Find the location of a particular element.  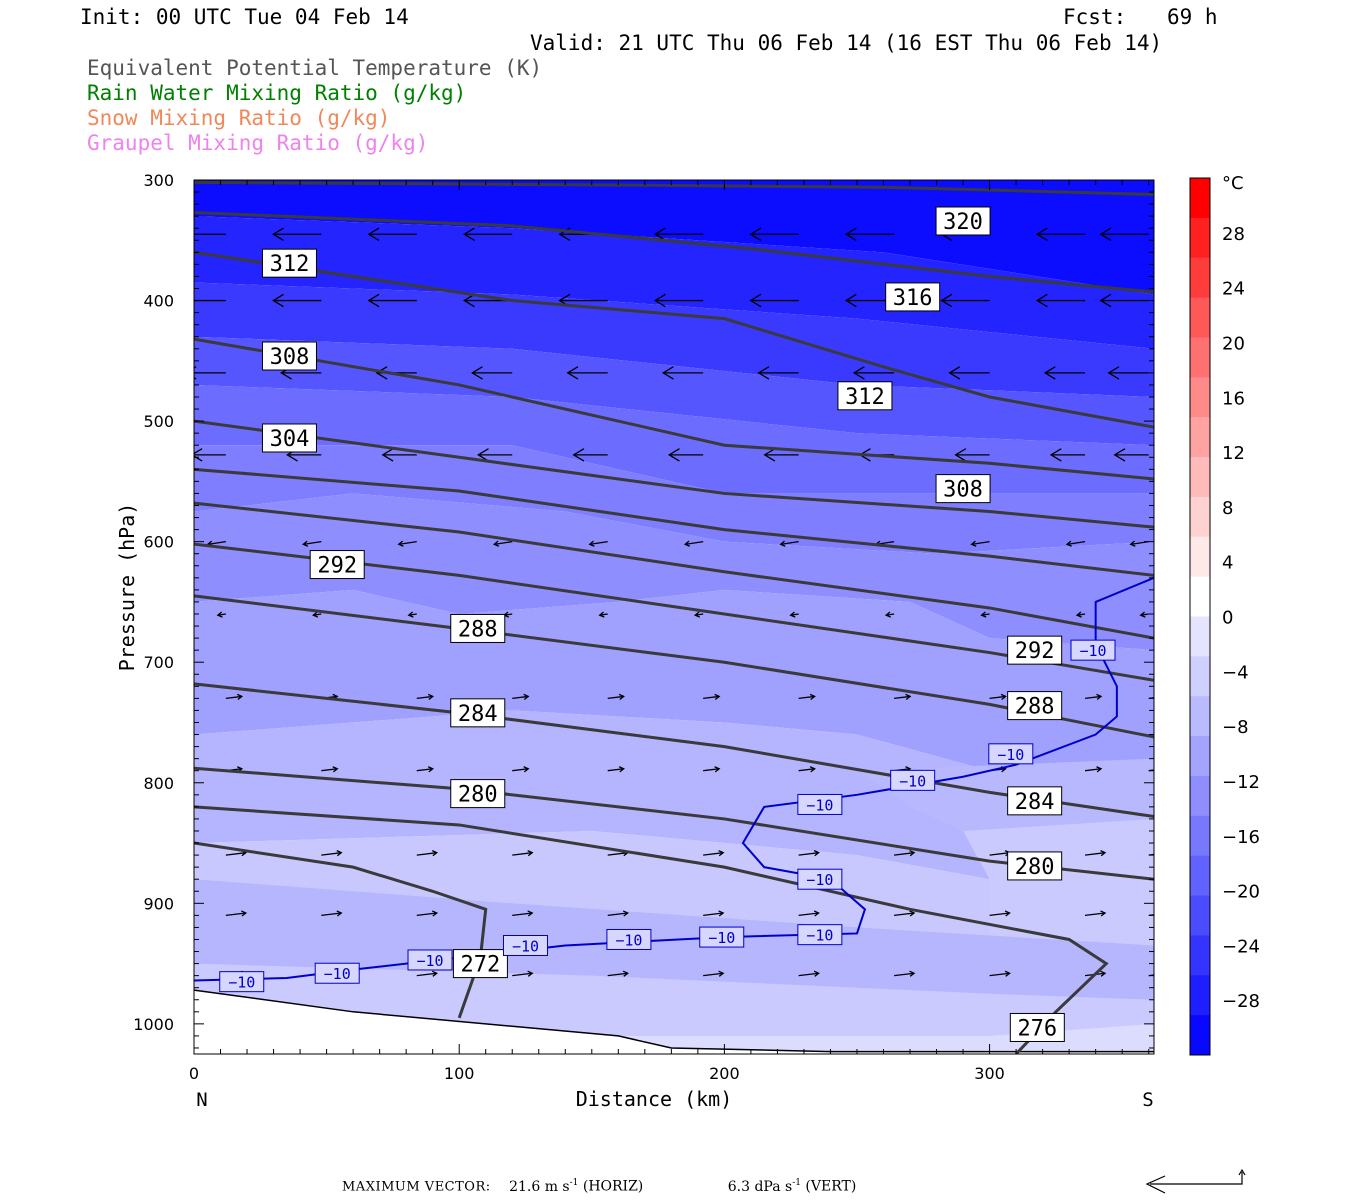

theta-e-label: 288 is located at coordinates (1035, 707).